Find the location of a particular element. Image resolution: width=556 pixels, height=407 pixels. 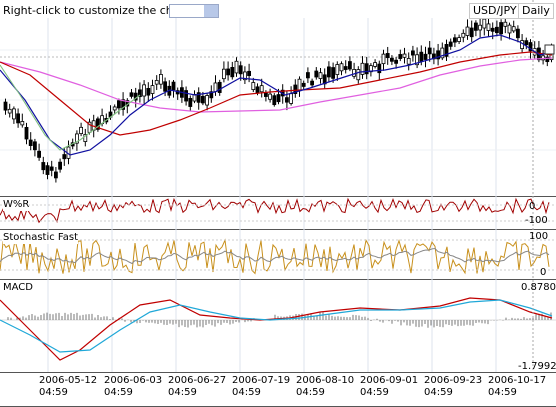

wpr-panel-label: W%R is located at coordinates (16, 205).